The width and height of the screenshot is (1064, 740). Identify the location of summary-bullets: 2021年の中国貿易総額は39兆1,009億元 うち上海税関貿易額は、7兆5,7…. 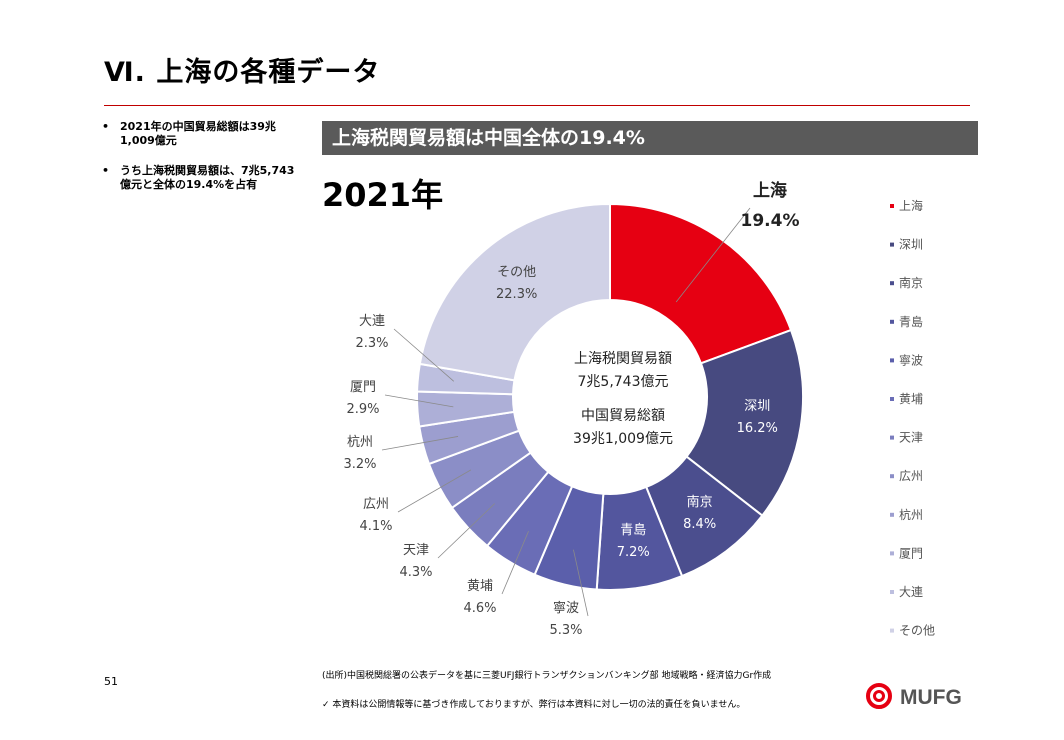
(200, 164).